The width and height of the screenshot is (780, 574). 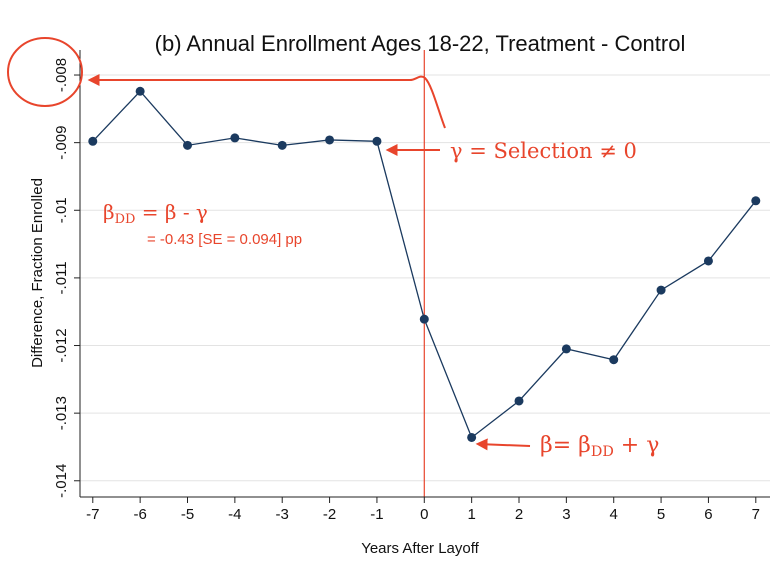 I want to click on x-tick-label: -6, so click(x=139, y=514).